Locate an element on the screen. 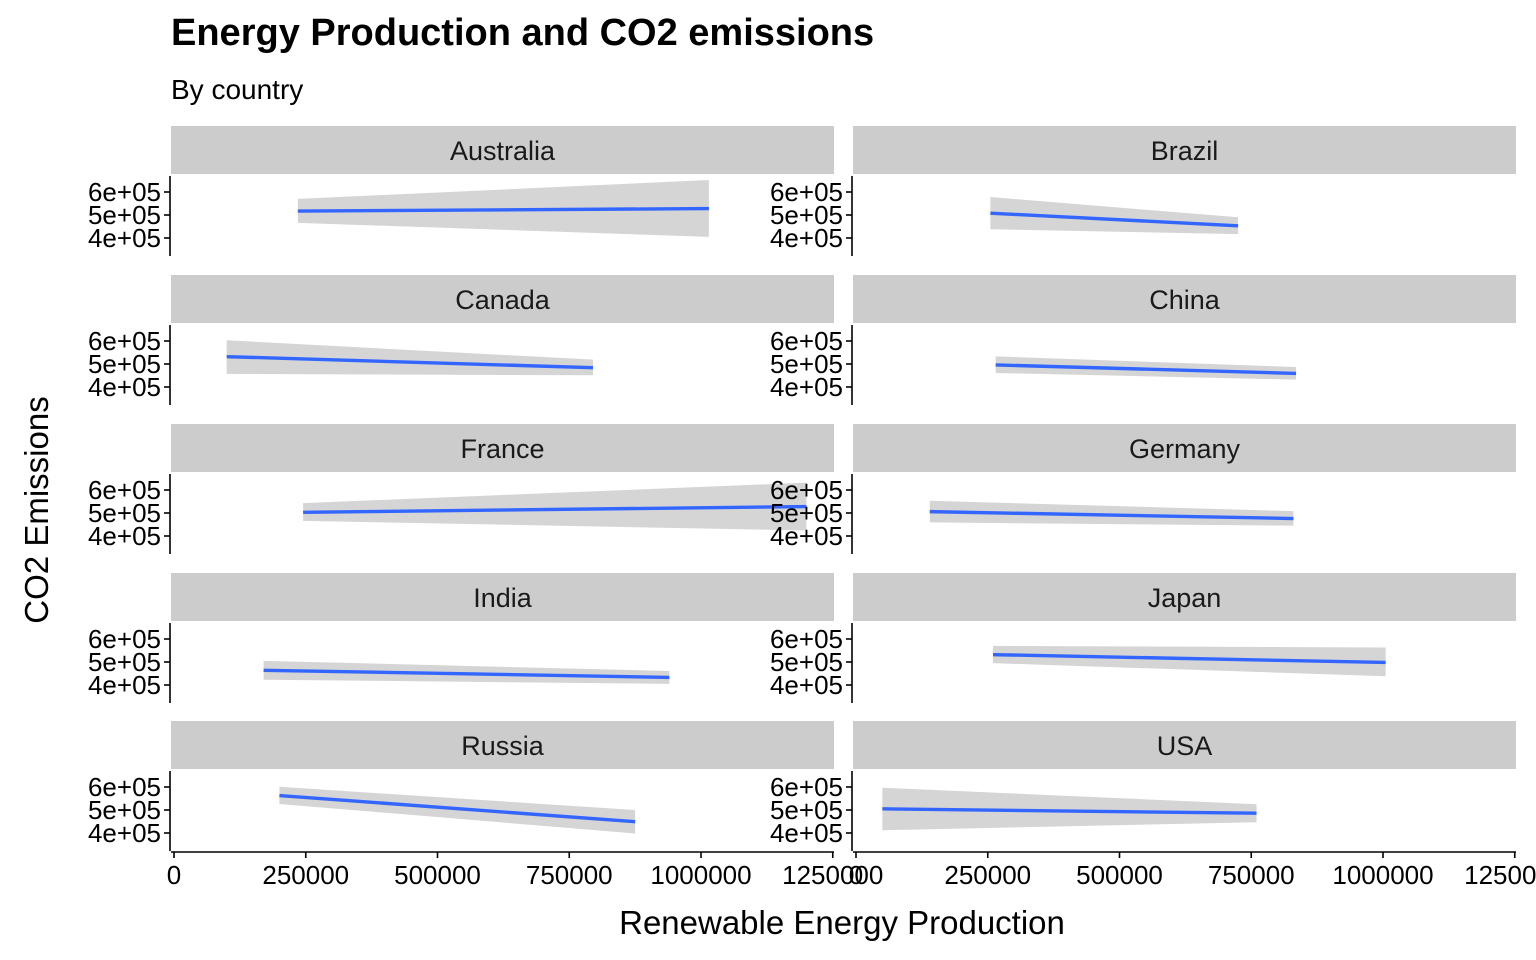 Image resolution: width=1536 pixels, height=960 pixels. facet-label-france: France is located at coordinates (502, 449).